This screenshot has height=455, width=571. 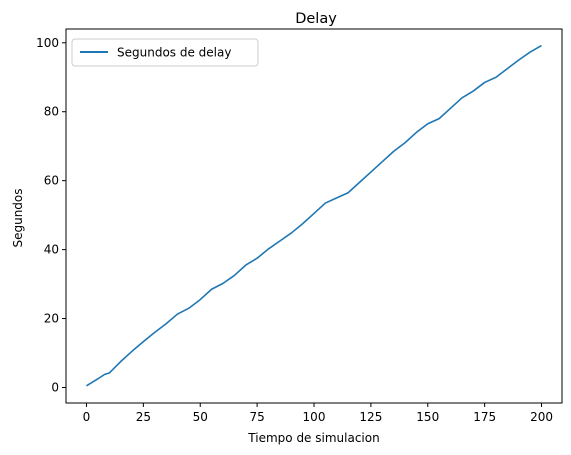 I want to click on chart-title: Delay, so click(x=316, y=19).